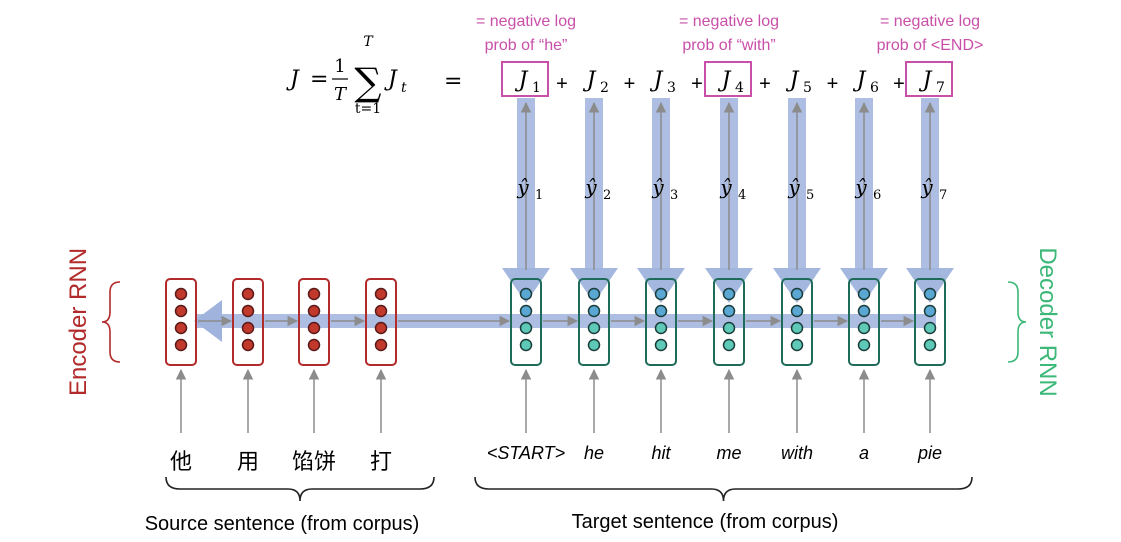  I want to click on annotation-line2: prob of “with”, so click(728, 45).